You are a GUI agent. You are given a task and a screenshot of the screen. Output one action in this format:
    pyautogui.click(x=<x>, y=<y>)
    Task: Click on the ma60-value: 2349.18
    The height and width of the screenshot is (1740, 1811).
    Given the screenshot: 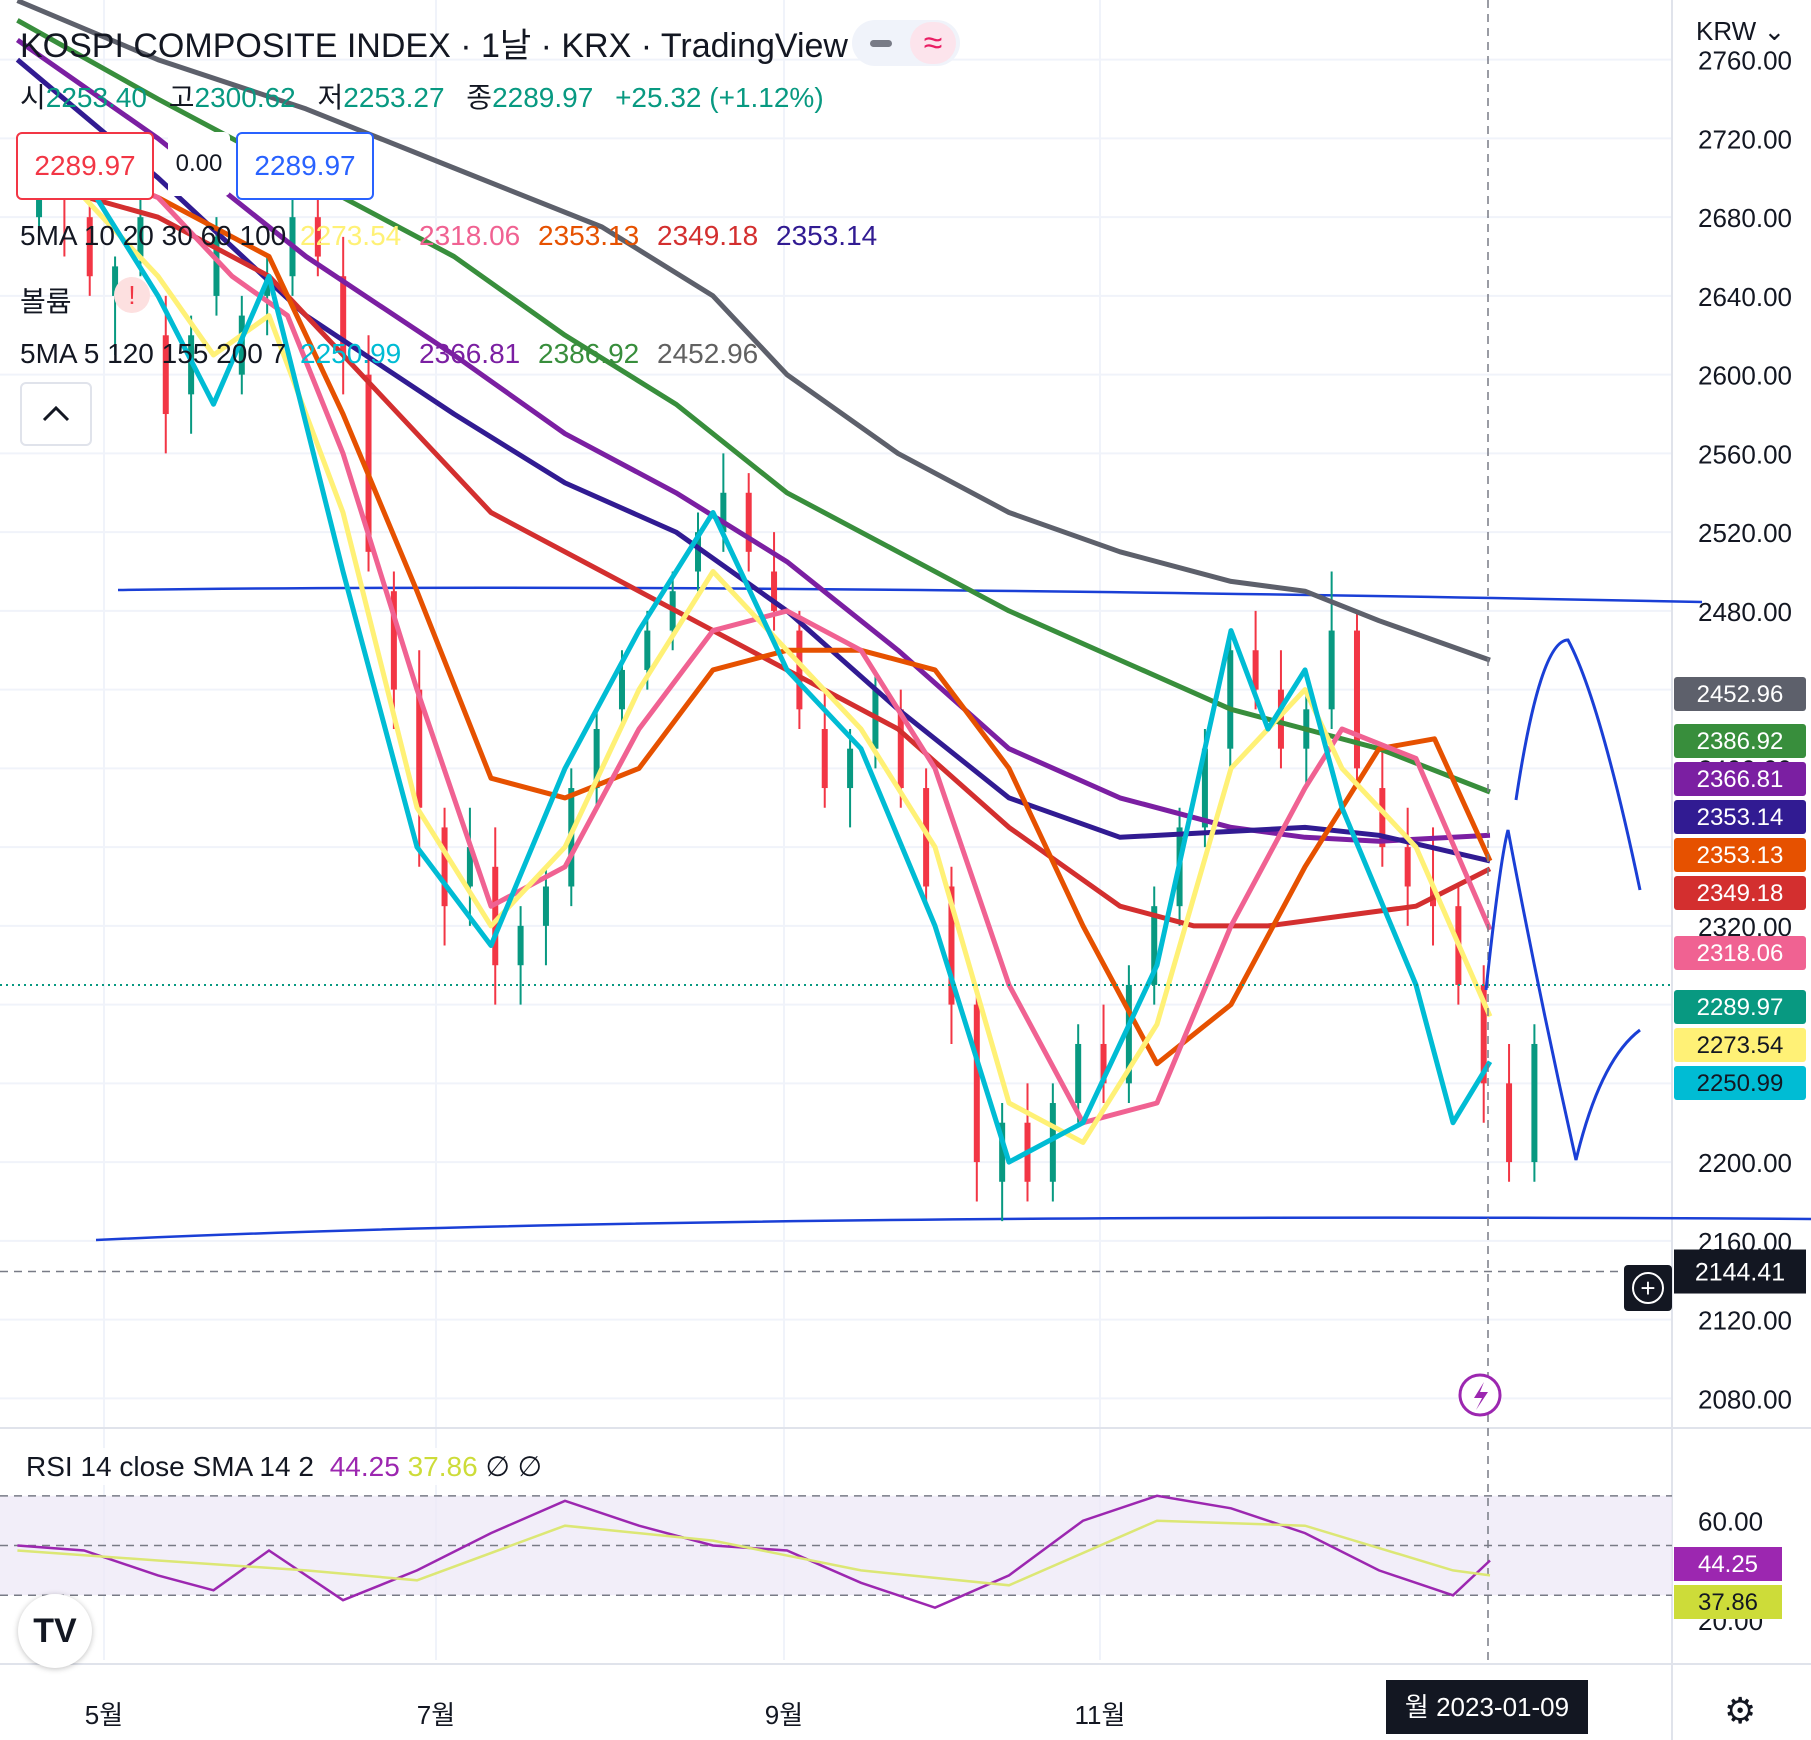 What is the action you would take?
    pyautogui.click(x=708, y=235)
    